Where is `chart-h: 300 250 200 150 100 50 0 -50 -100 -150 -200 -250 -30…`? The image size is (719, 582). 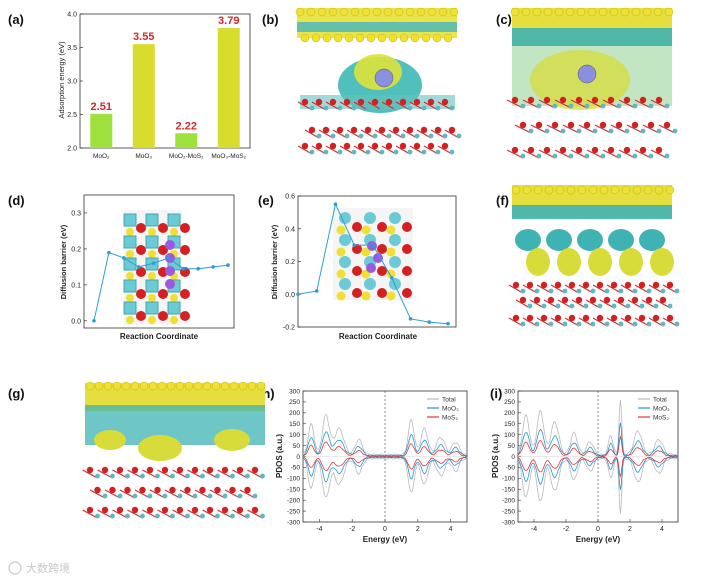
chart-h: 300 250 200 150 100 50 0 -50 -100 -150 -200 -250 -30… is located at coordinates (371, 466).